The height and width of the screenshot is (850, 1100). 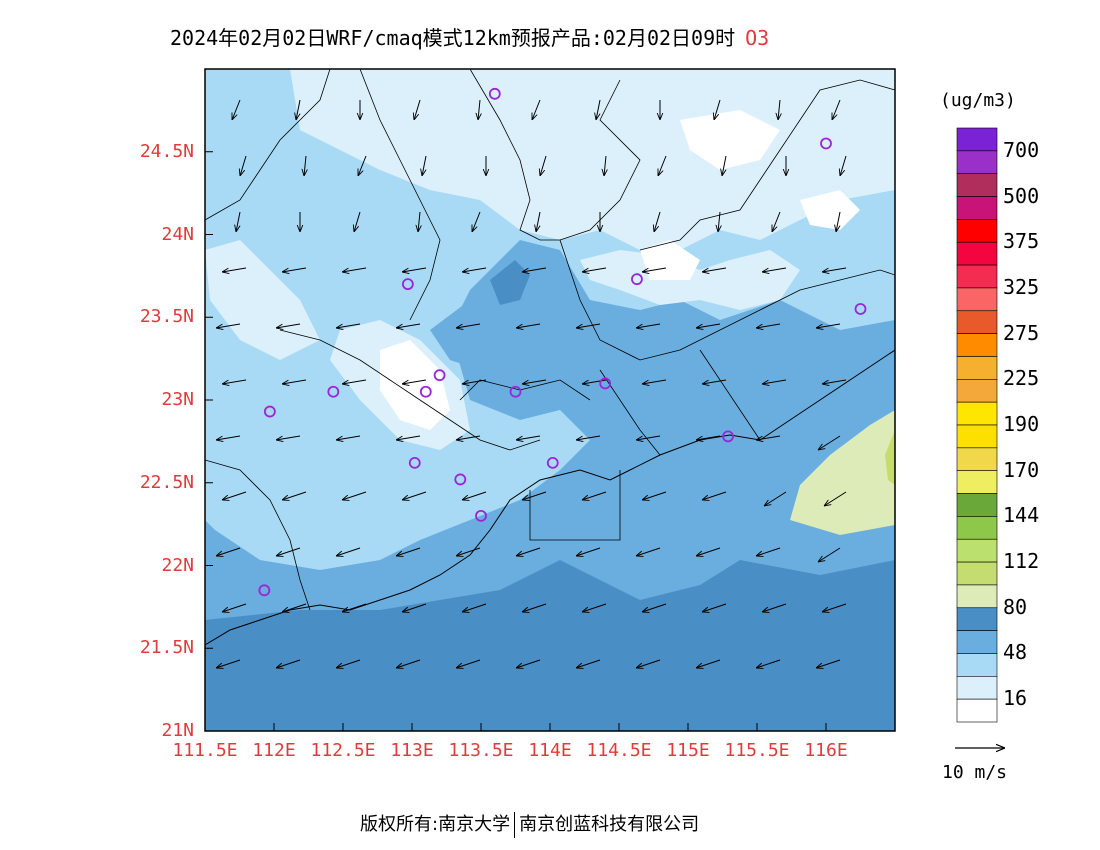 I want to click on copyright: 版权所有:南京大学 南京创蓝科技有限公司, so click(x=529, y=824).